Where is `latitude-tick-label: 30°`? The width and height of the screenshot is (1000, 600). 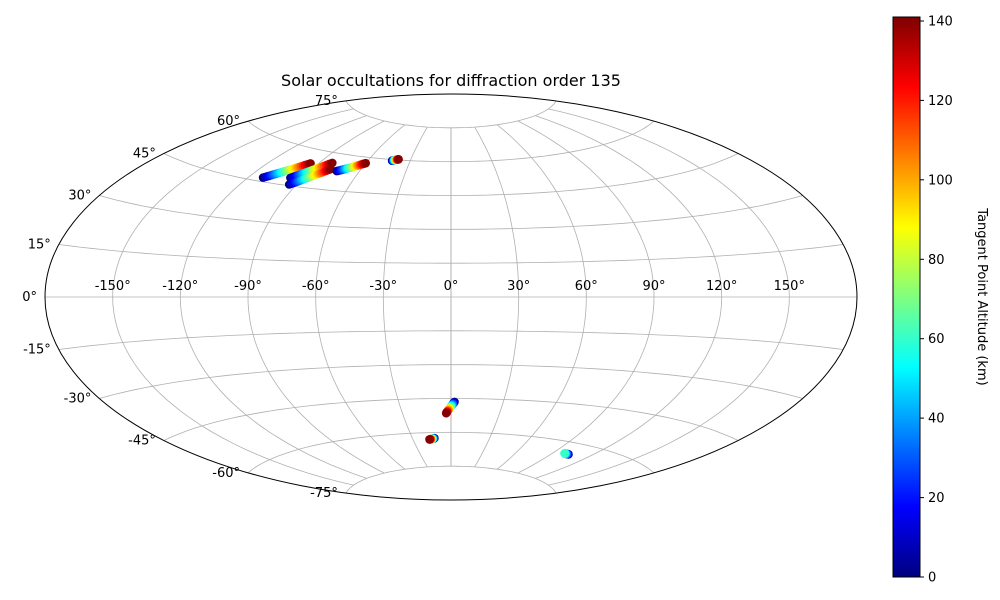 latitude-tick-label: 30° is located at coordinates (79, 196).